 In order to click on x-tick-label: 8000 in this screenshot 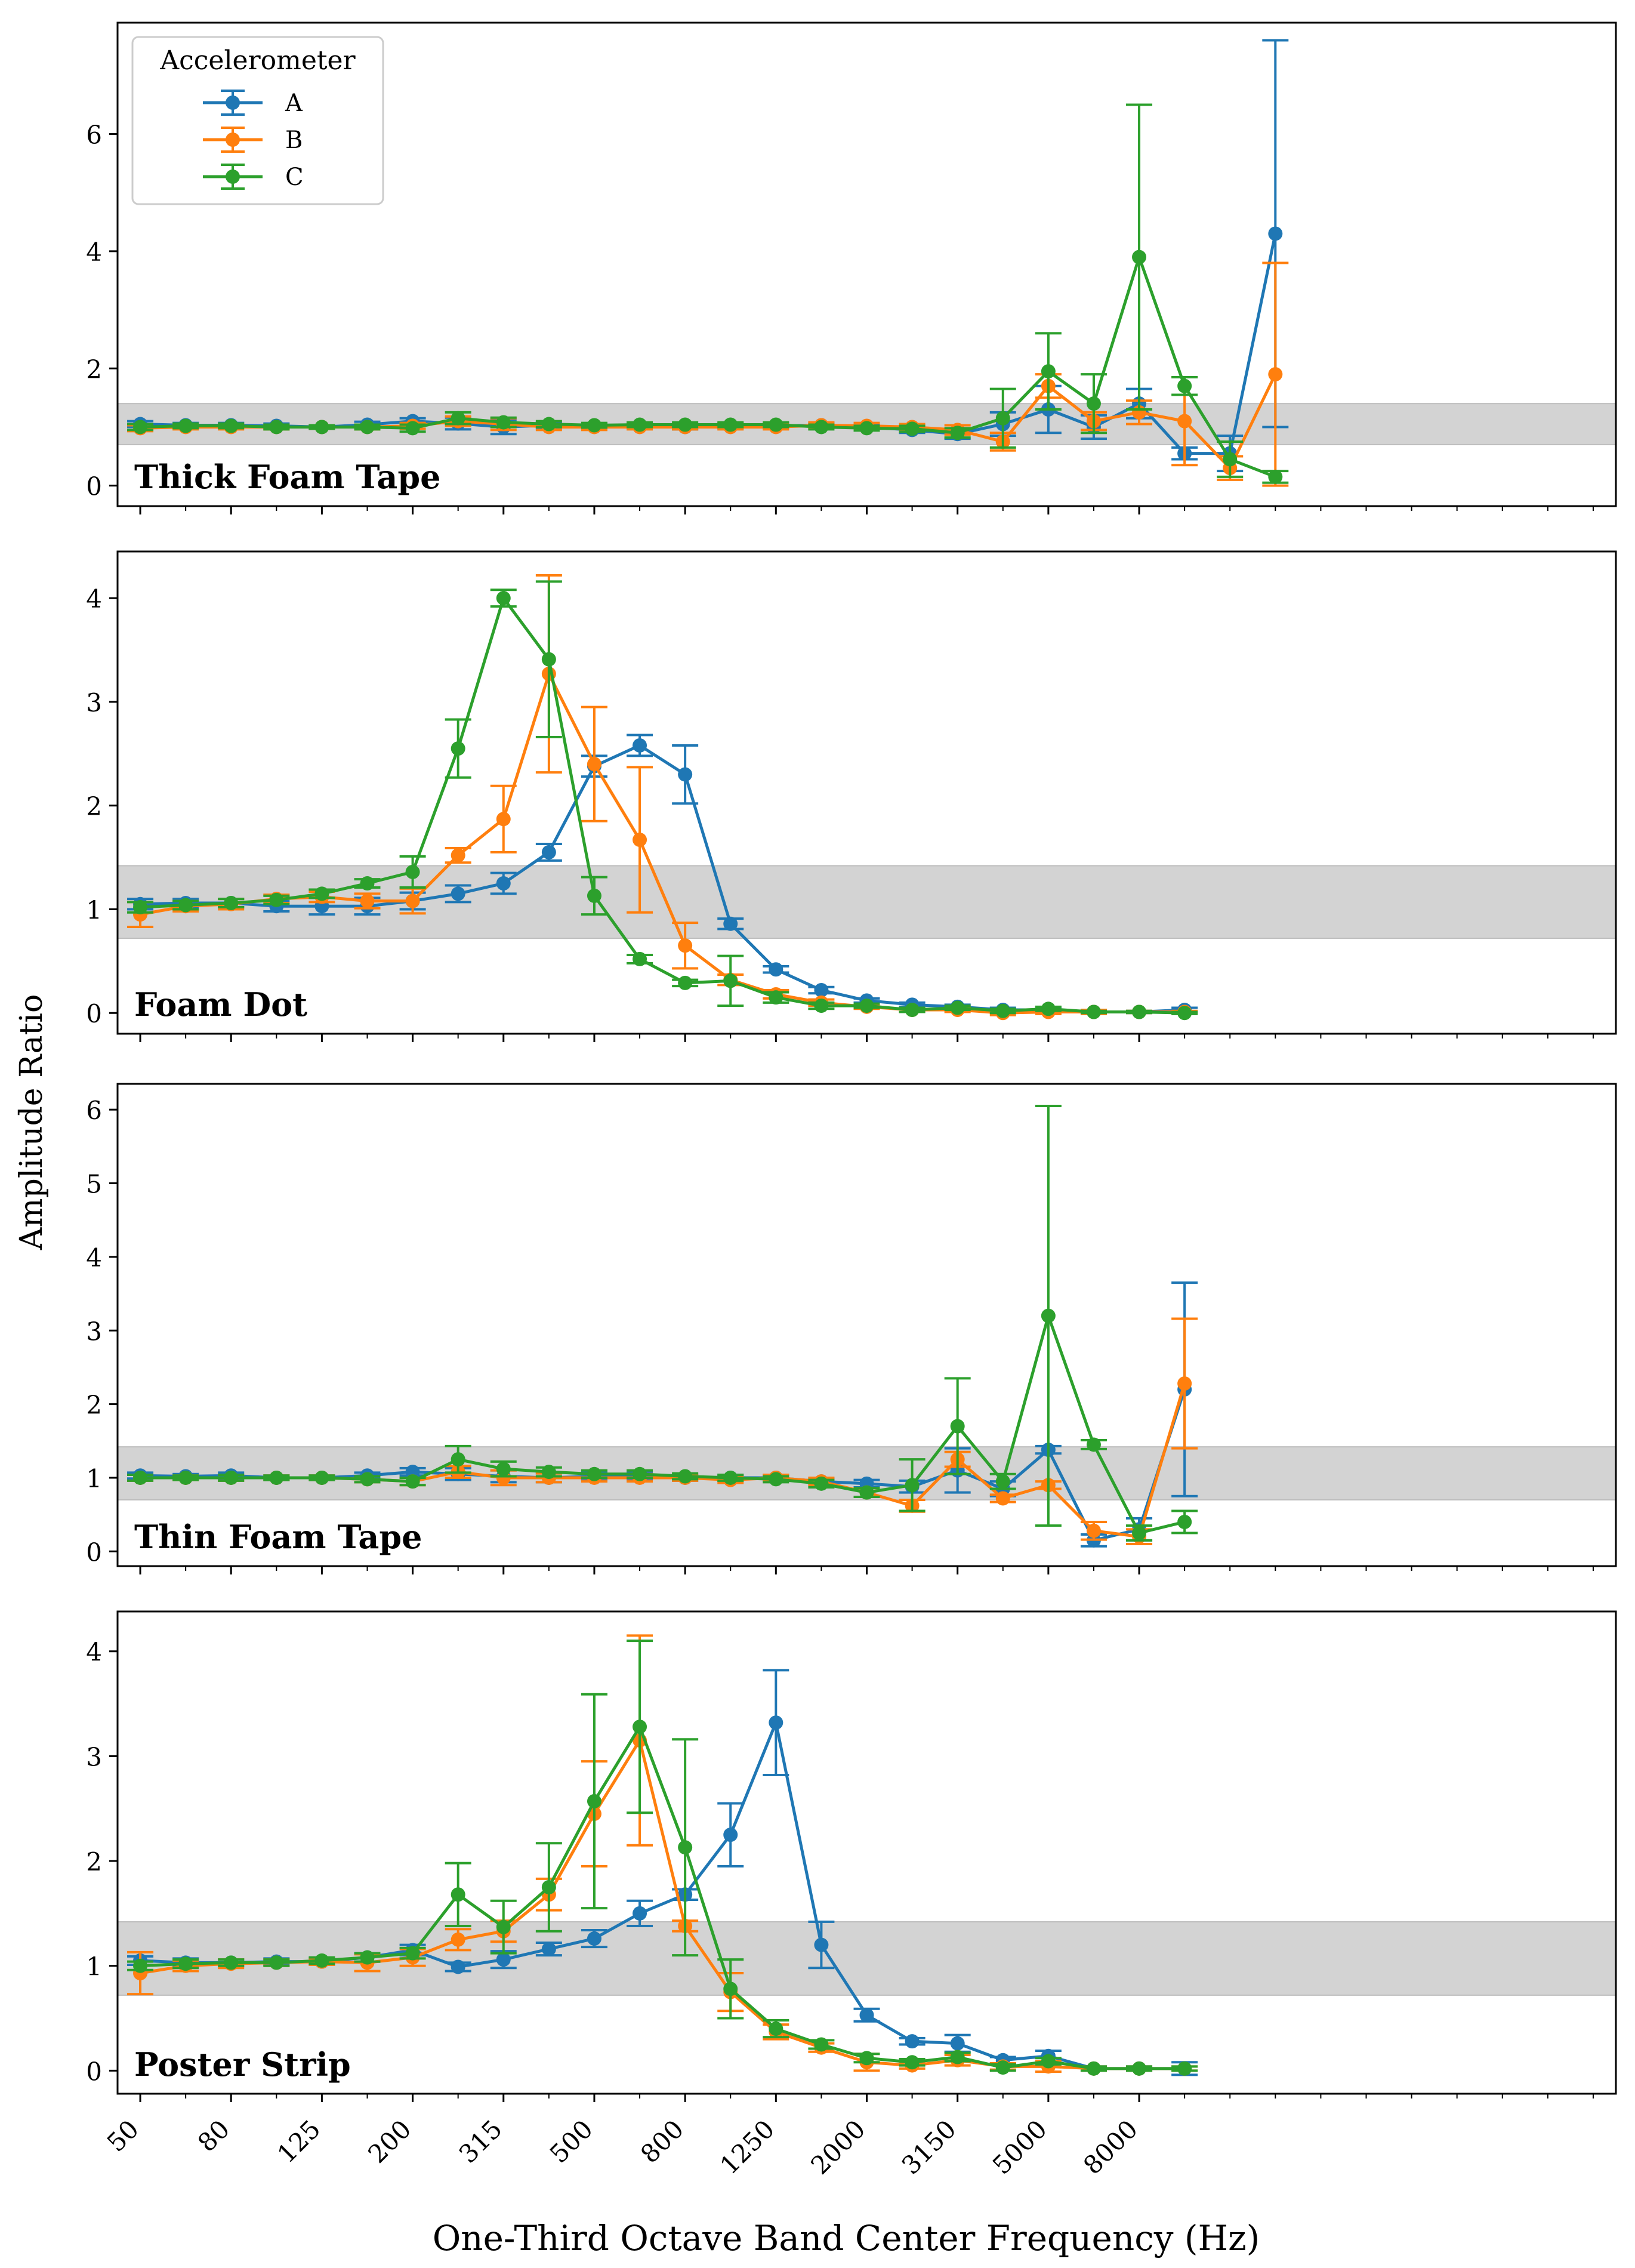, I will do `click(1110, 2147)`.